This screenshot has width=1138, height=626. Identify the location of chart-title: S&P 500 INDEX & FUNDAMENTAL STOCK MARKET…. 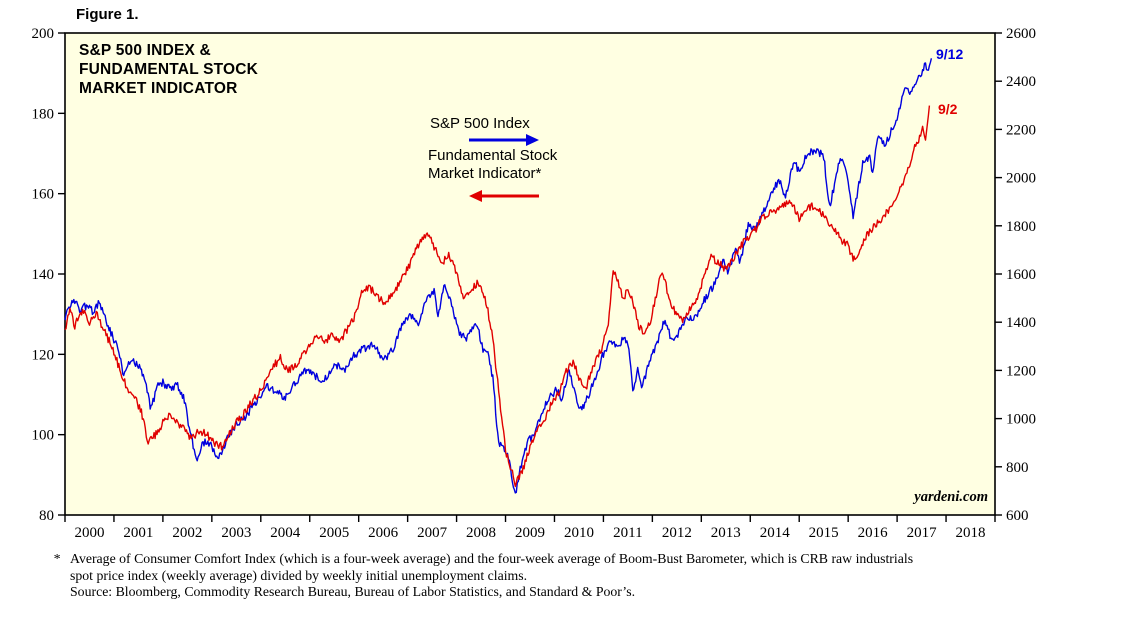
(169, 69).